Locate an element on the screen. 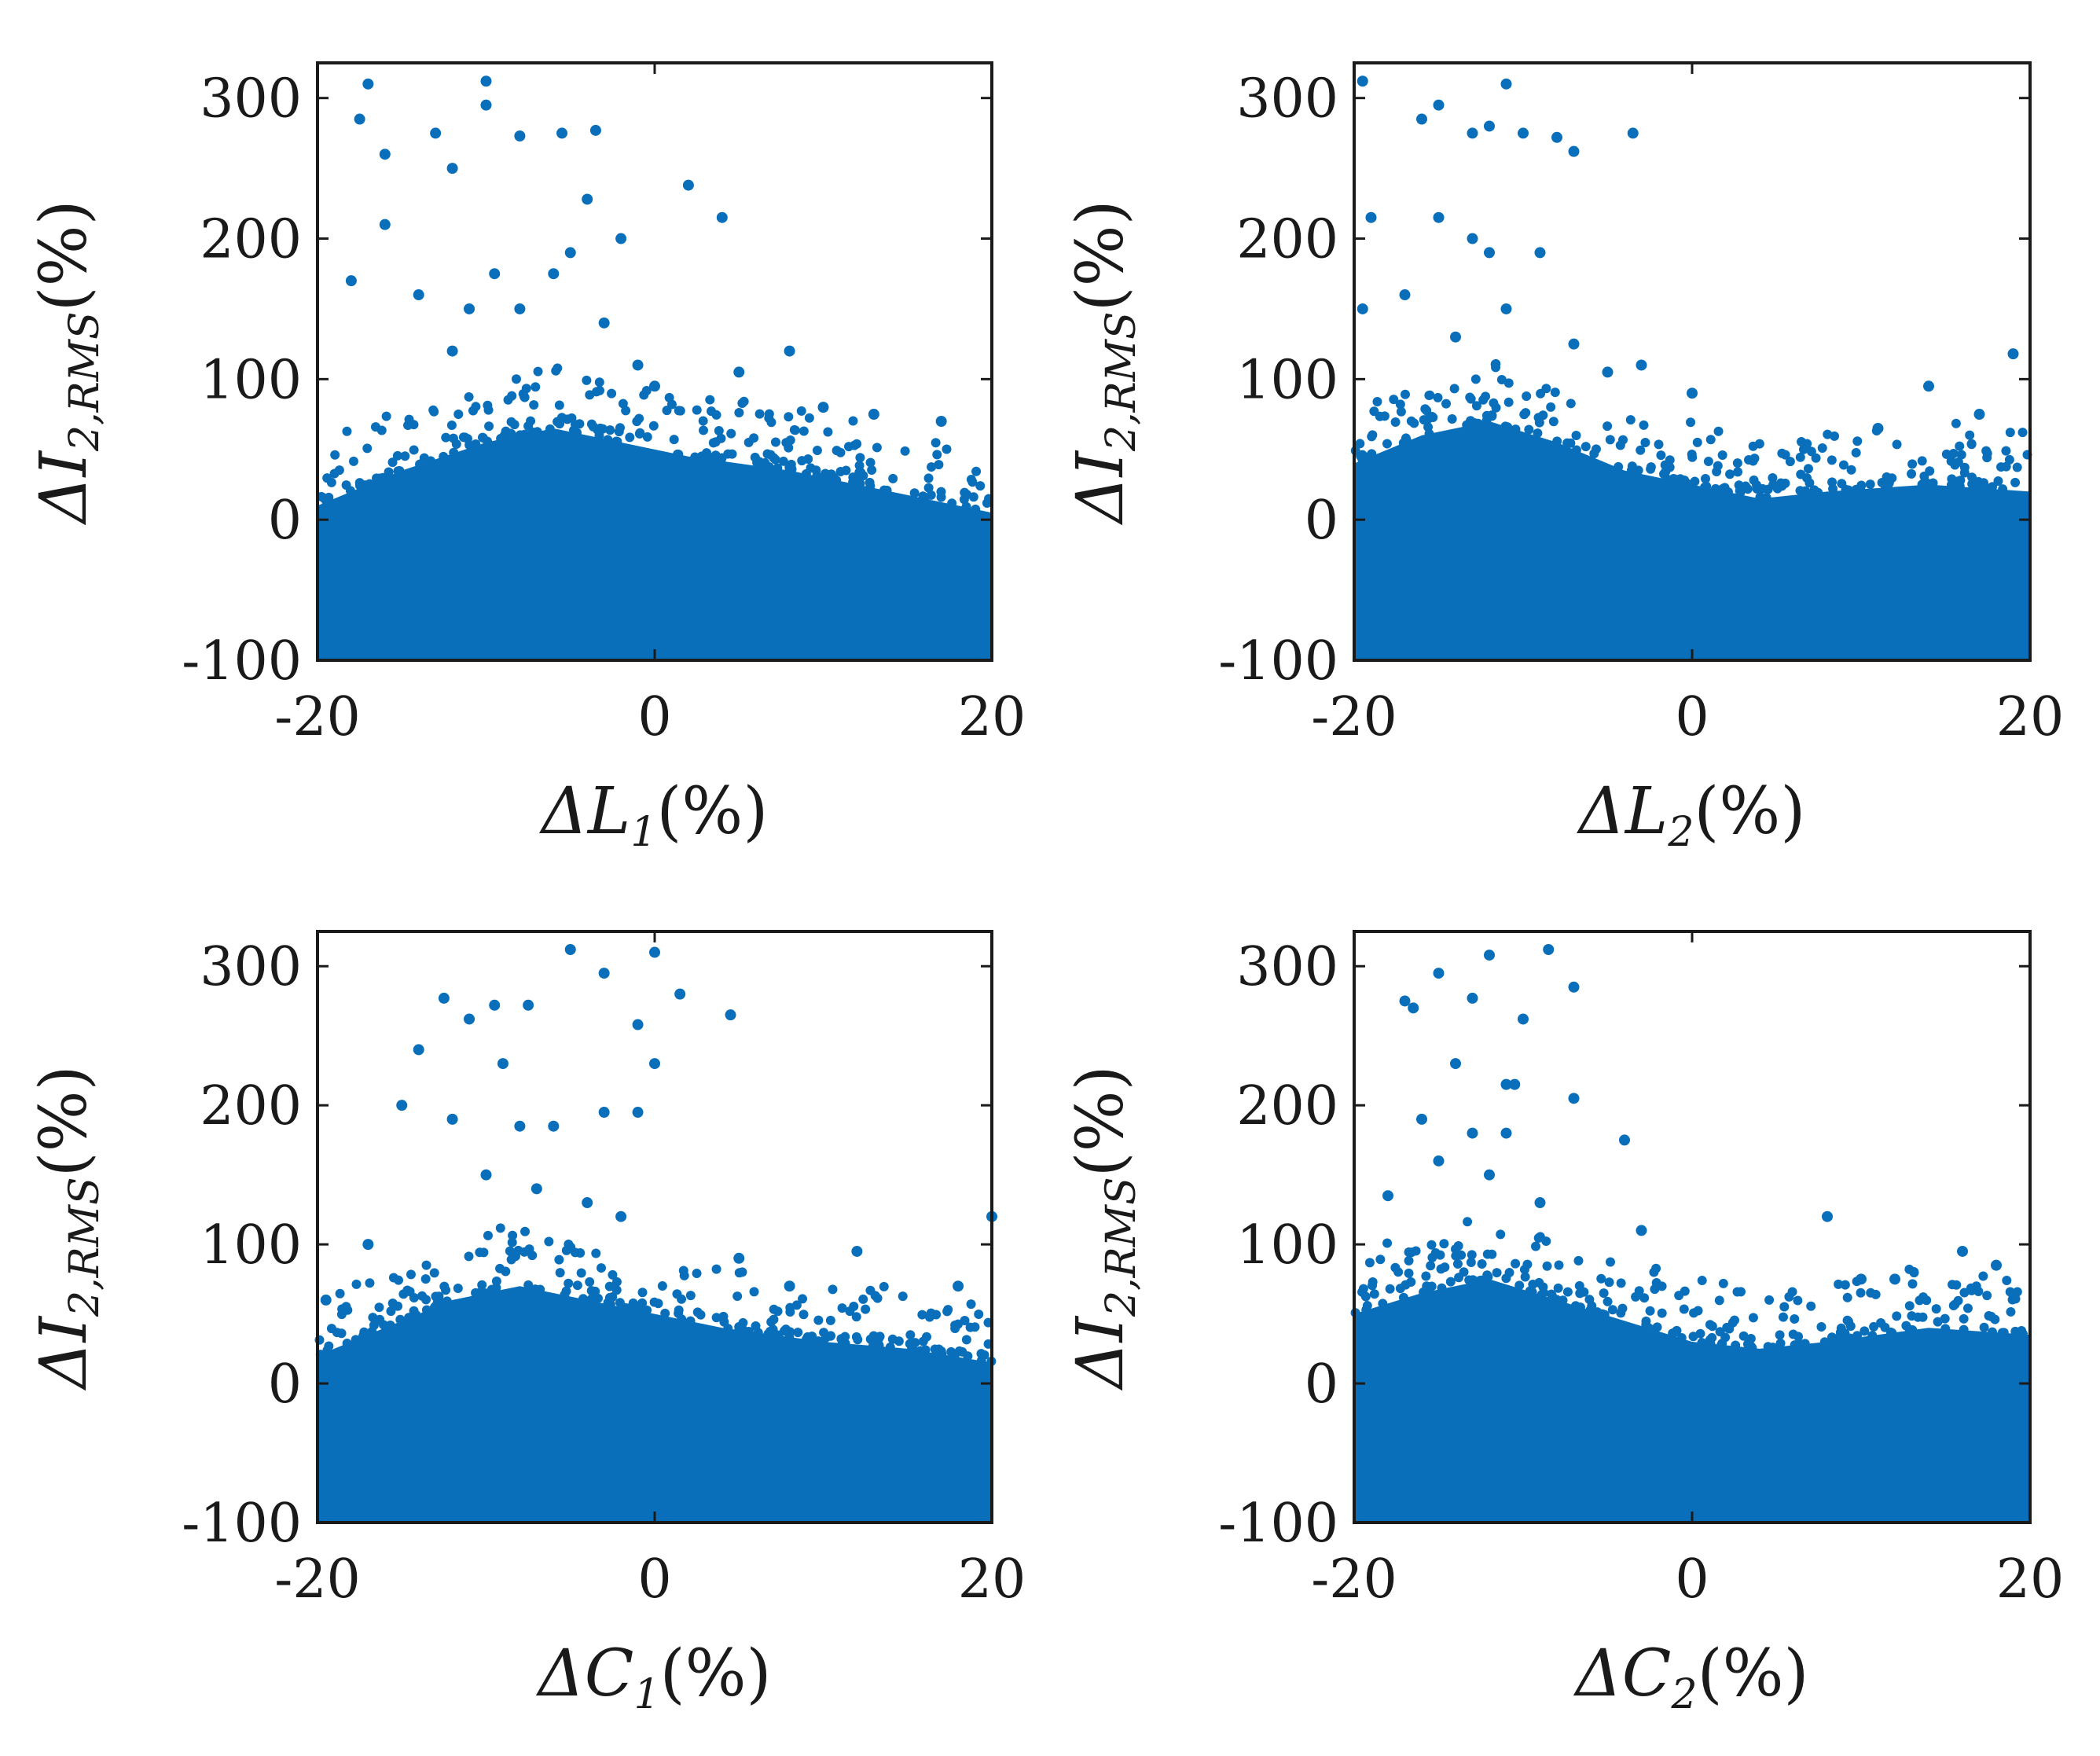 The width and height of the screenshot is (2100, 1756). x-axis-label: ΔL2(%) is located at coordinates (1691, 815).